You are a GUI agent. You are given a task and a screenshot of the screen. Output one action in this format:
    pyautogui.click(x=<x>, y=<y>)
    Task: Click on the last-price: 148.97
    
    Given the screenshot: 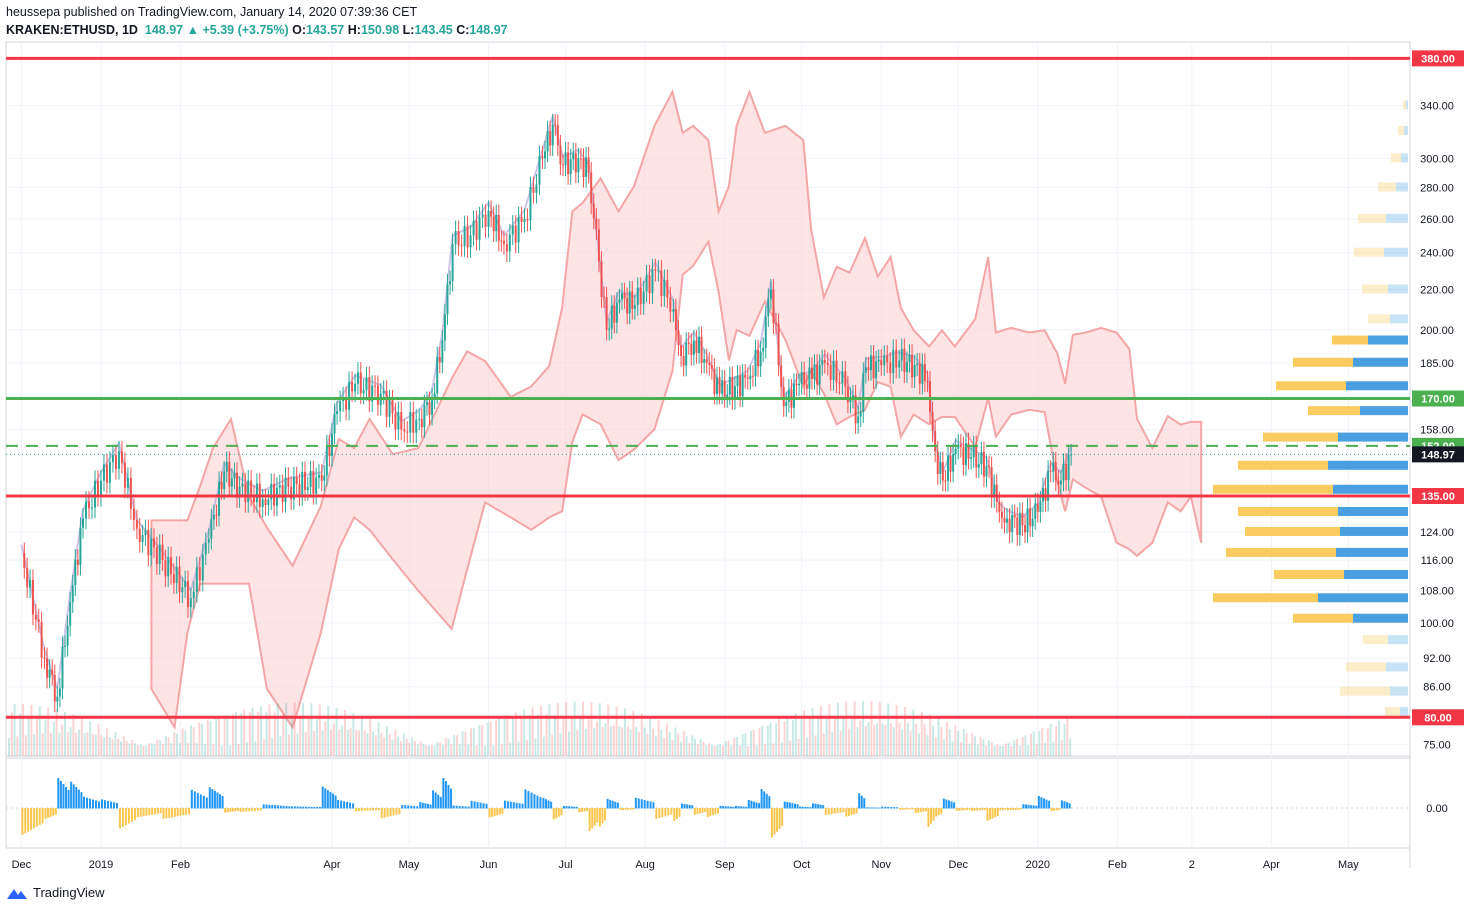 What is the action you would take?
    pyautogui.click(x=164, y=30)
    